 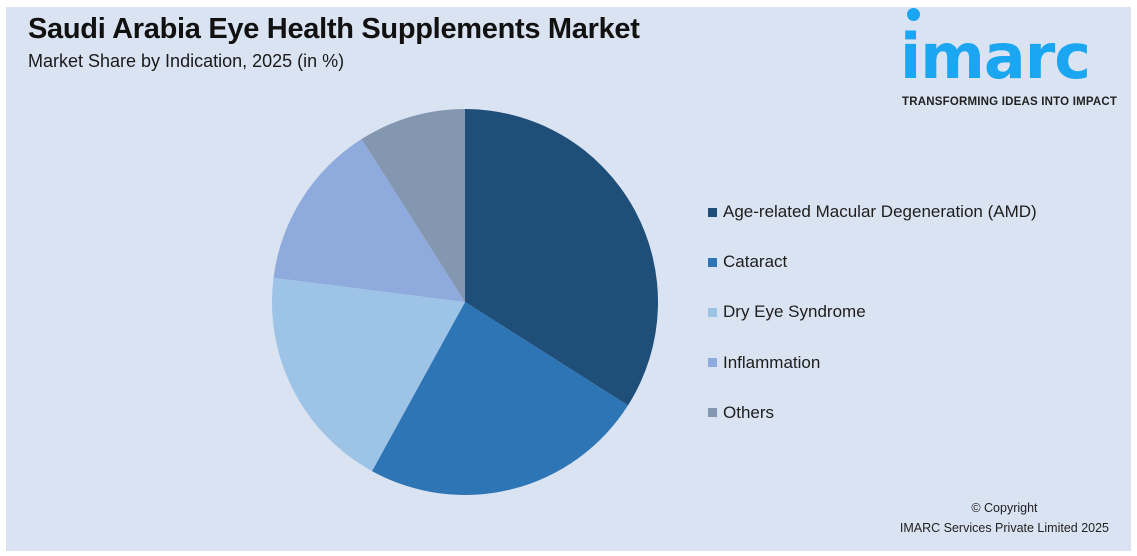 What do you see at coordinates (995, 56) in the screenshot?
I see `logo-wordmark: imarc` at bounding box center [995, 56].